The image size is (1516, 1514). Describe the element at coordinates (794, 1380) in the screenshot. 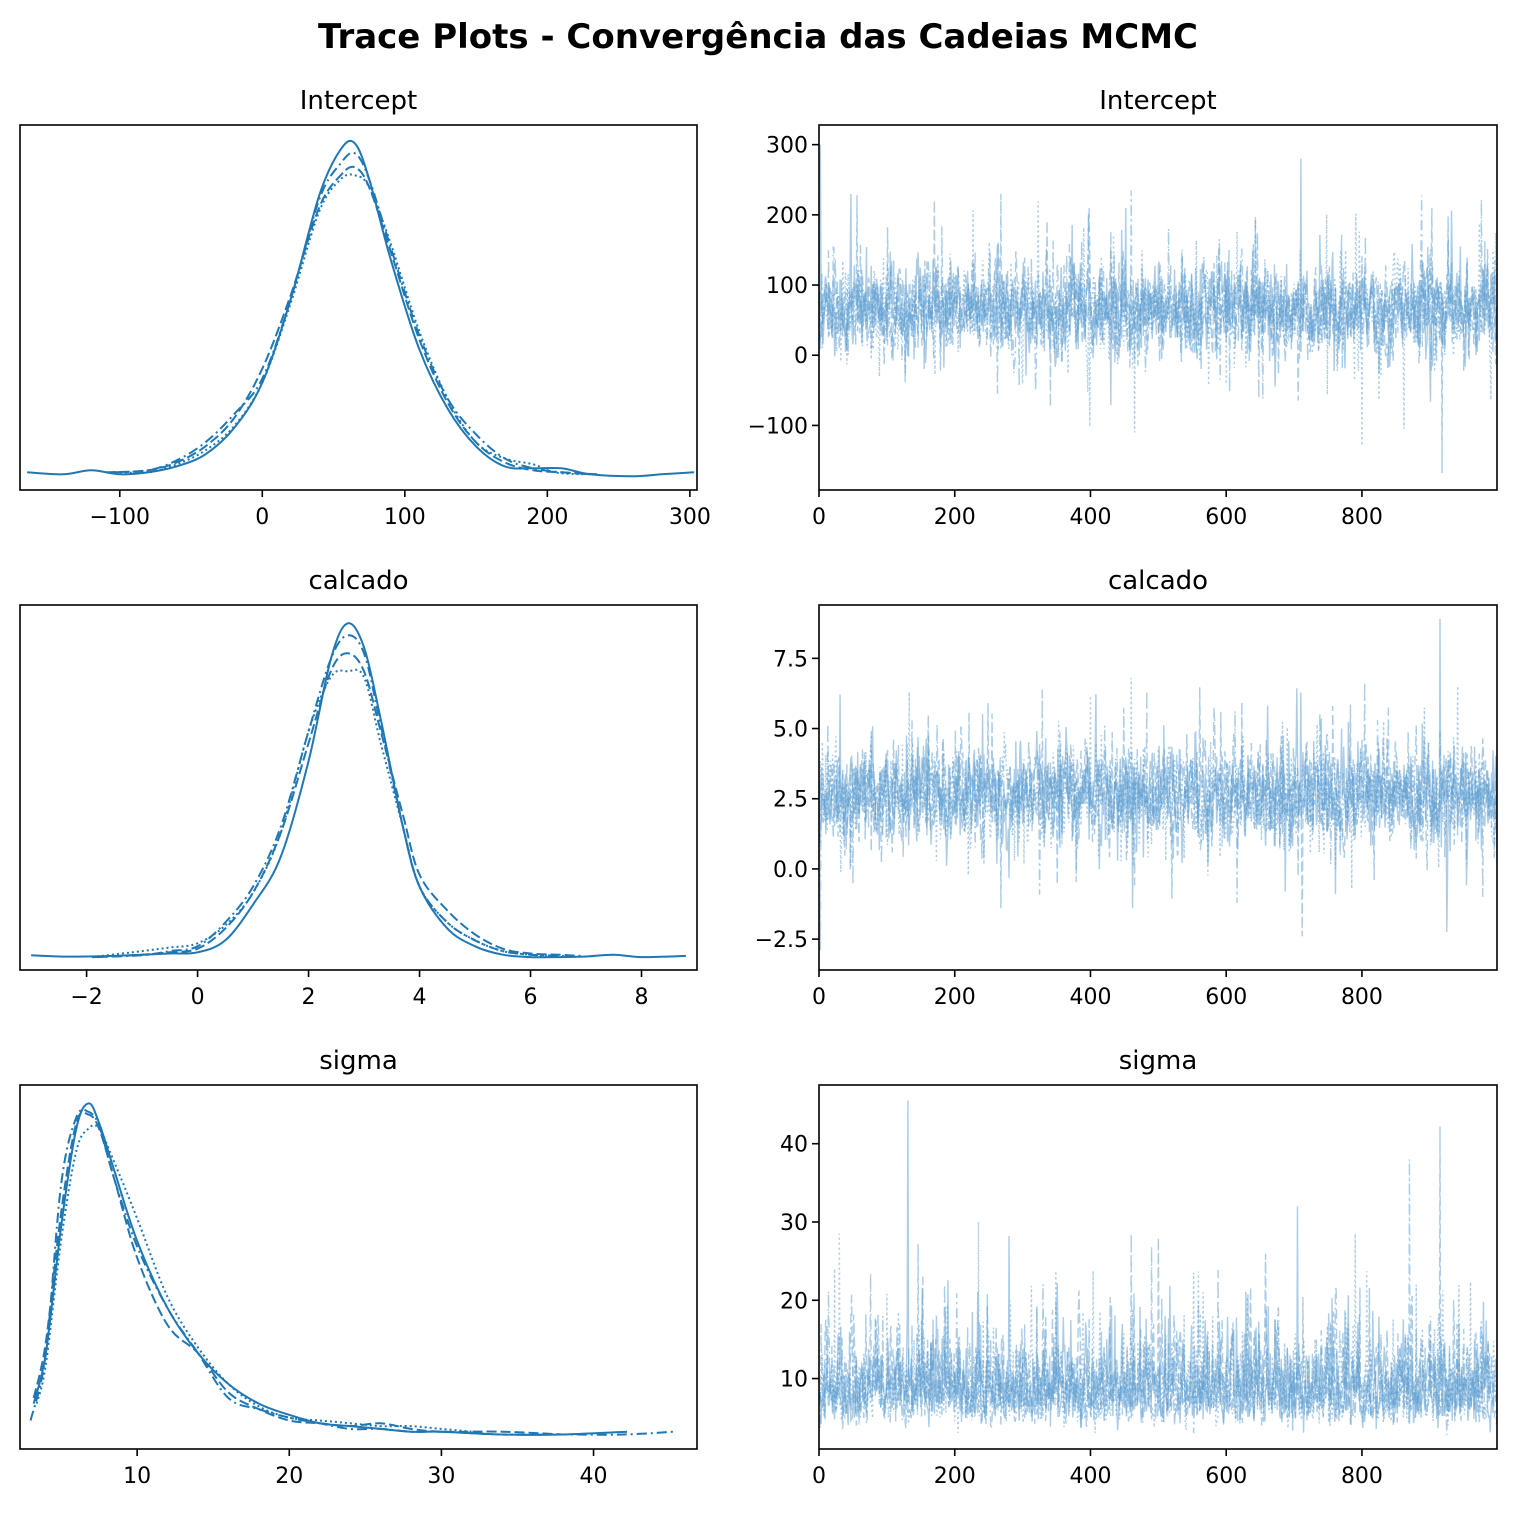

I see `y-tick-label: 10` at that location.